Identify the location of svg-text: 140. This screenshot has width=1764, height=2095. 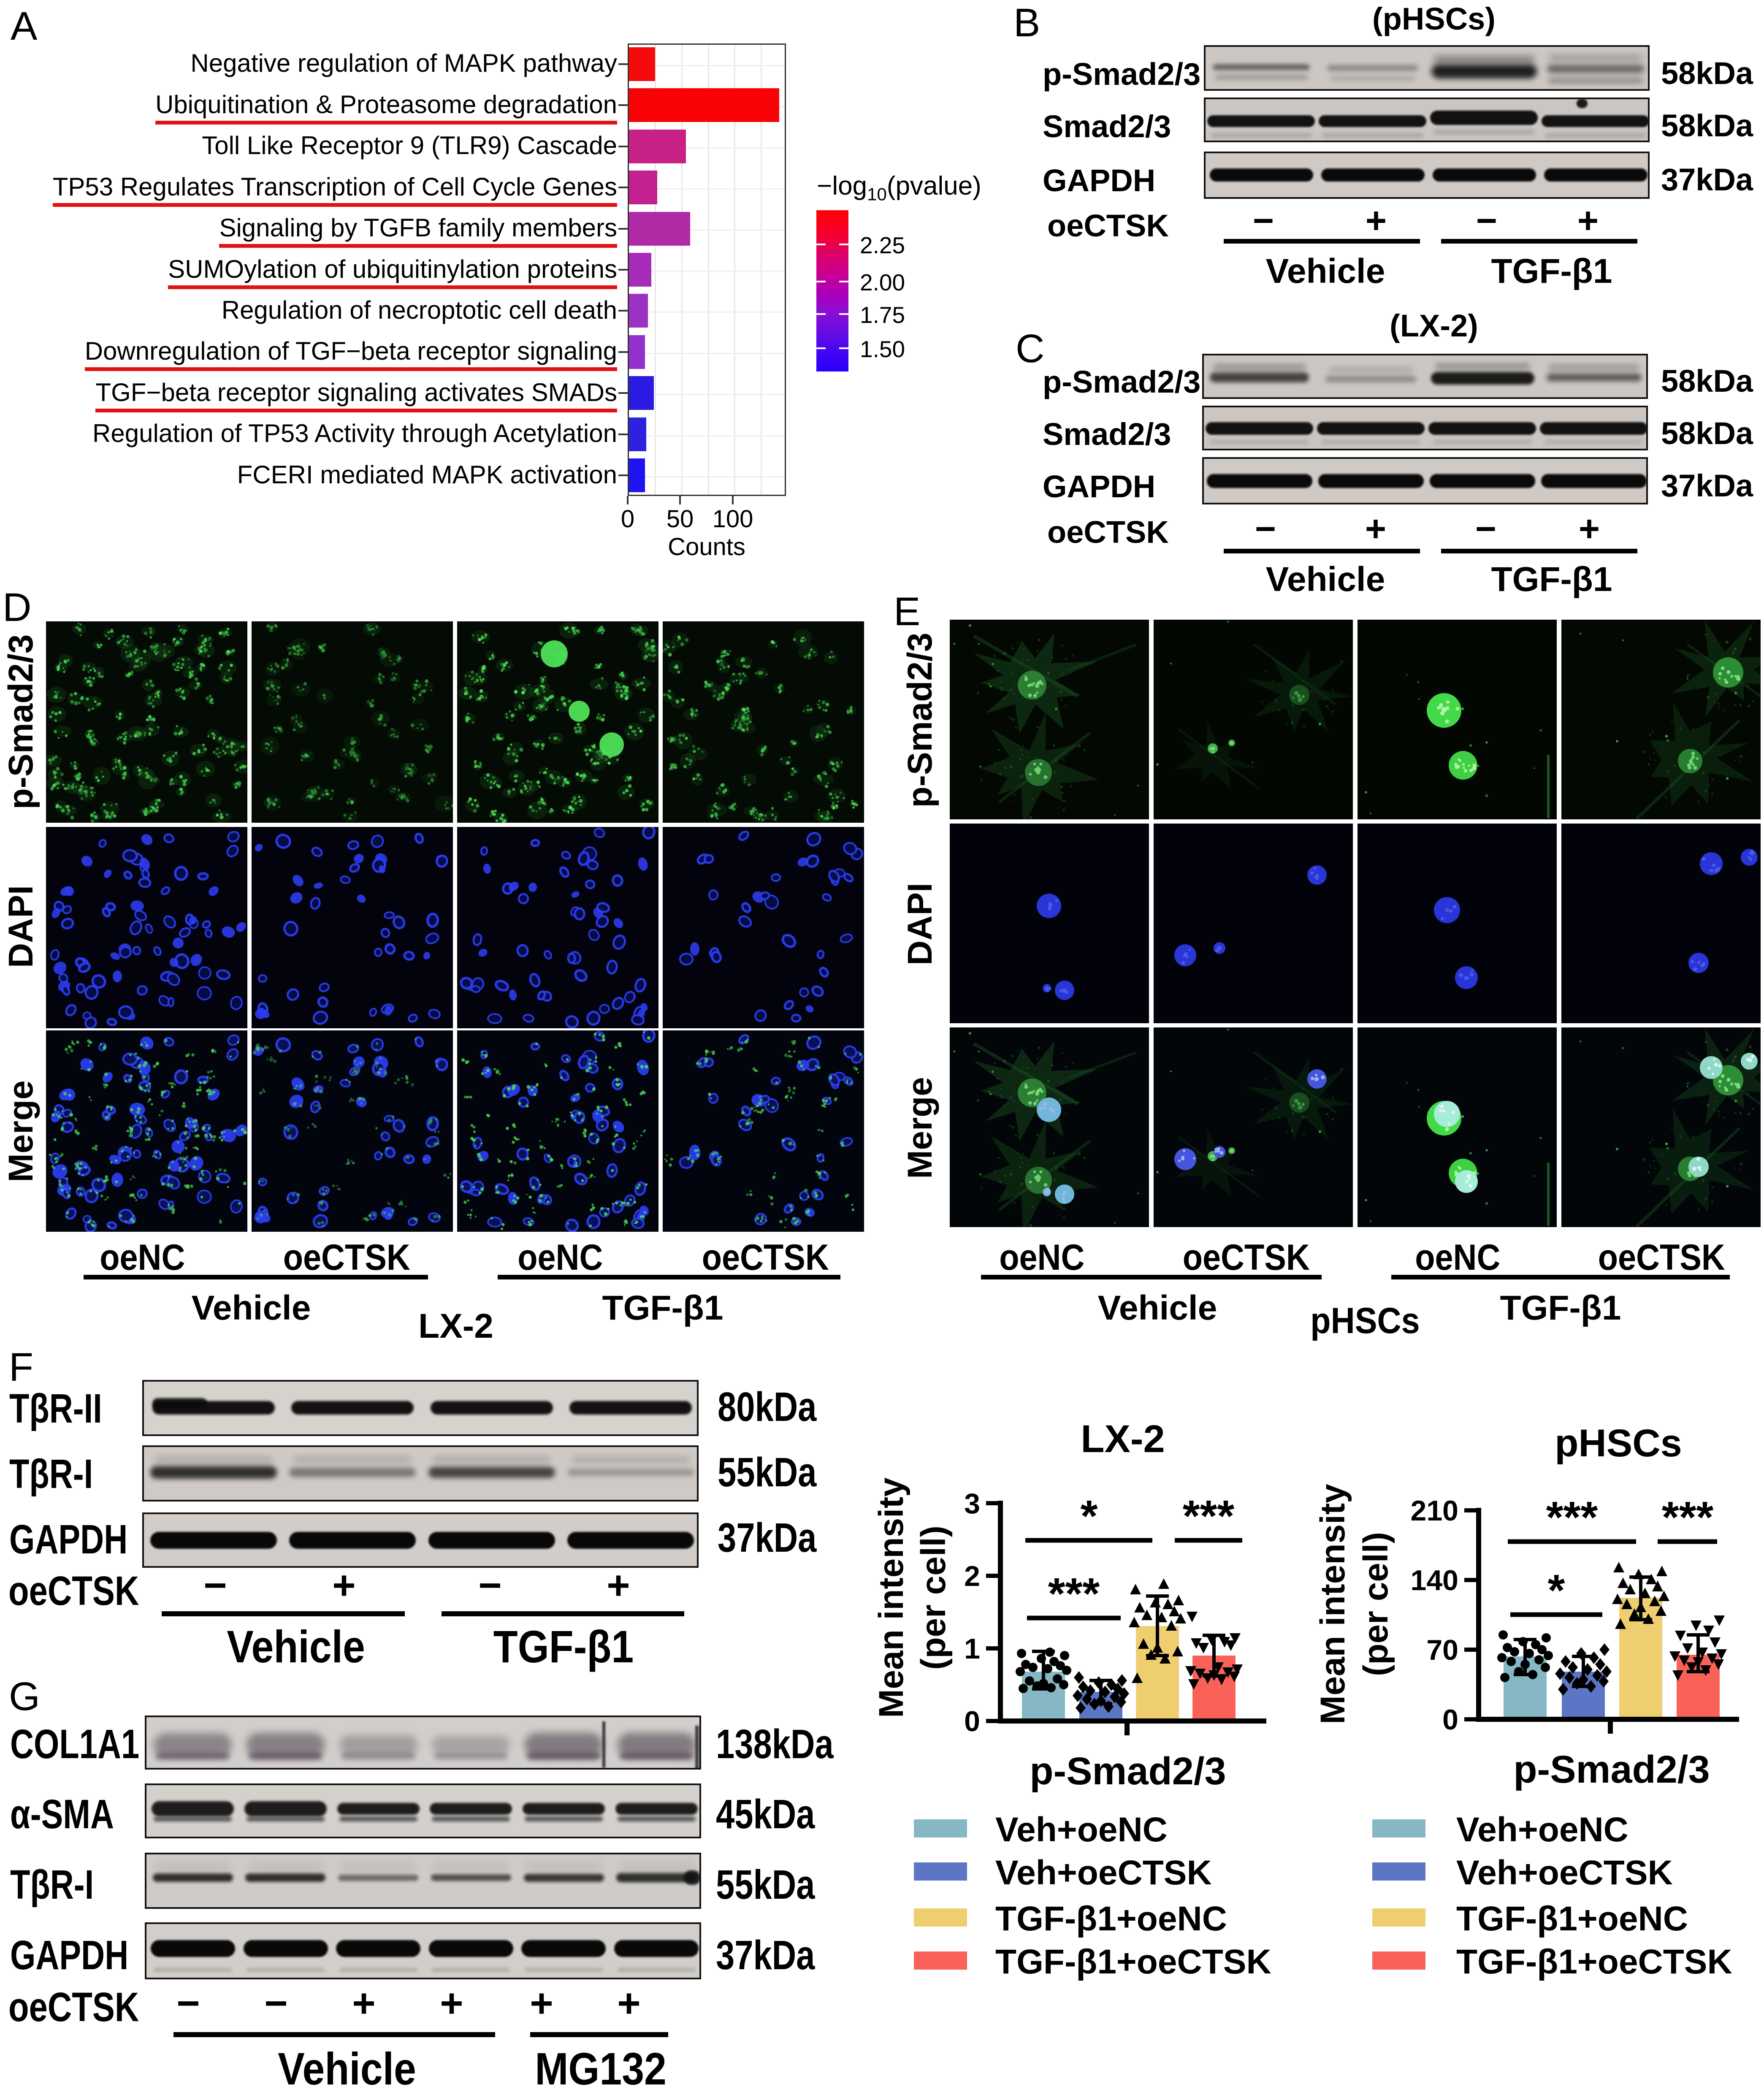
(1434, 1580).